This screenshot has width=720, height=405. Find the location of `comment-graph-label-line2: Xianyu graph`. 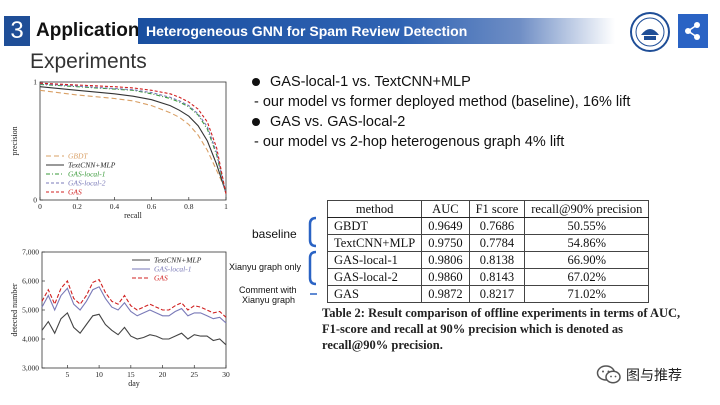

comment-graph-label-line2: Xianyu graph is located at coordinates (269, 300).